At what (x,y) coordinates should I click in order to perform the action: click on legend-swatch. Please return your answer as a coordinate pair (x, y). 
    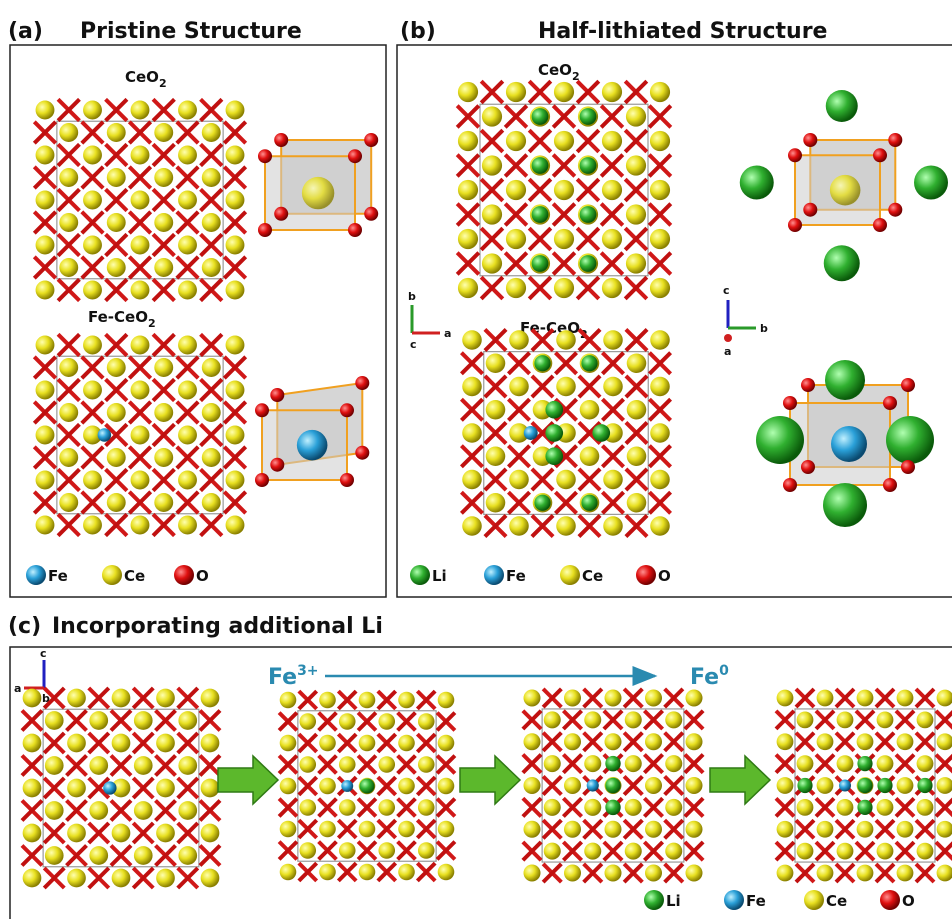
    Looking at the image, I should click on (184, 575).